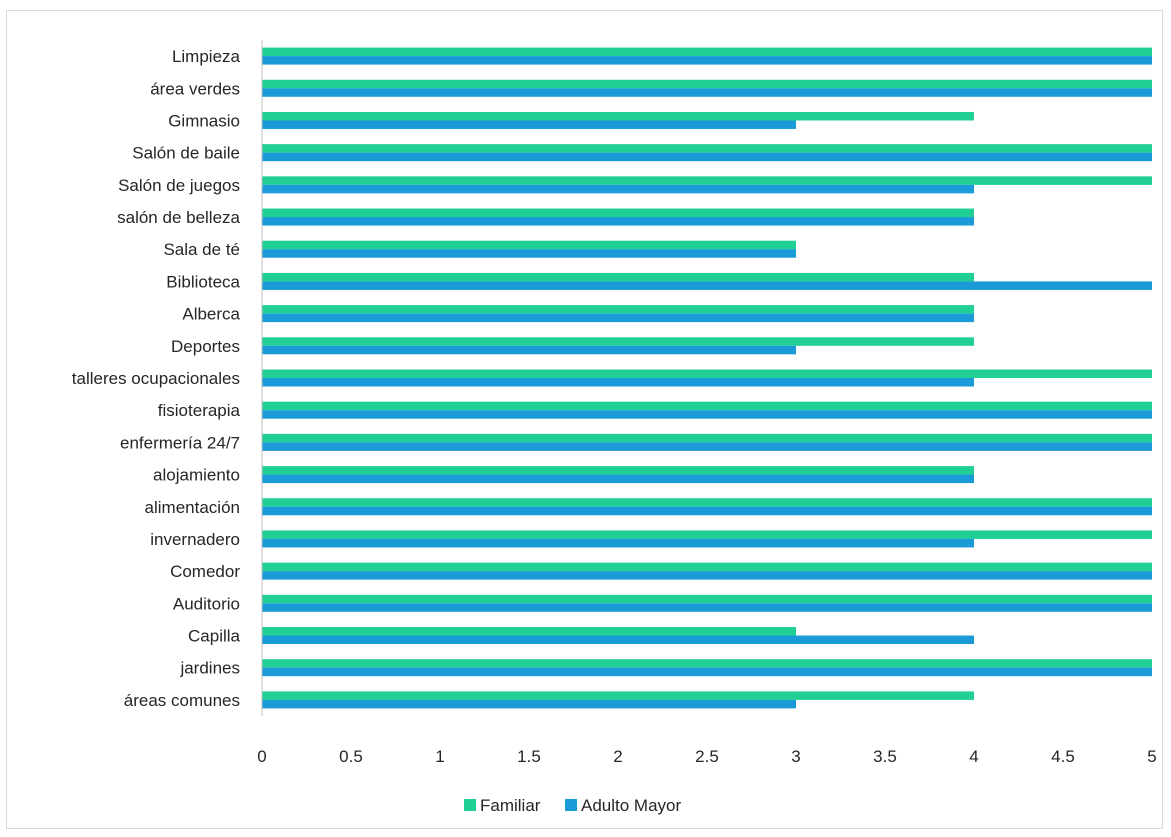 This screenshot has width=1171, height=837. I want to click on x-tick-label: 2, so click(617, 756).